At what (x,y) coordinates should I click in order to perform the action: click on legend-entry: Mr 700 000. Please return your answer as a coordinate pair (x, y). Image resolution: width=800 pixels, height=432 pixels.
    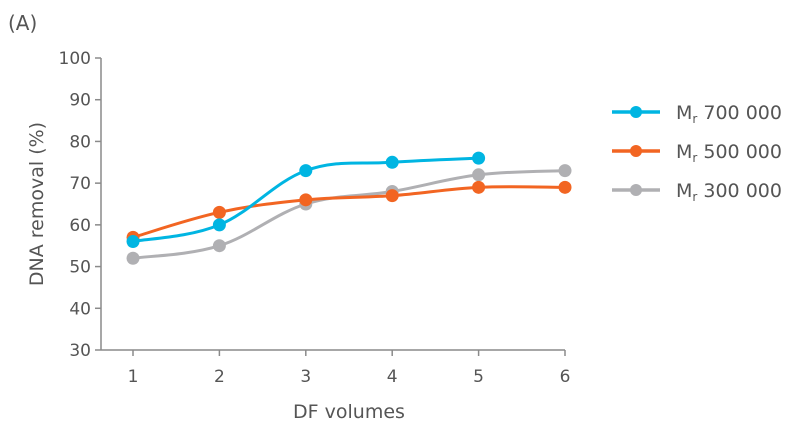
    Looking at the image, I should click on (697, 114).